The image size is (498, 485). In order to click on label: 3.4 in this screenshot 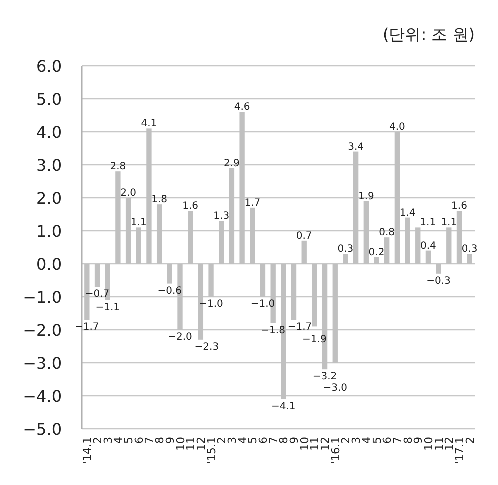, I will do `click(356, 147)`.